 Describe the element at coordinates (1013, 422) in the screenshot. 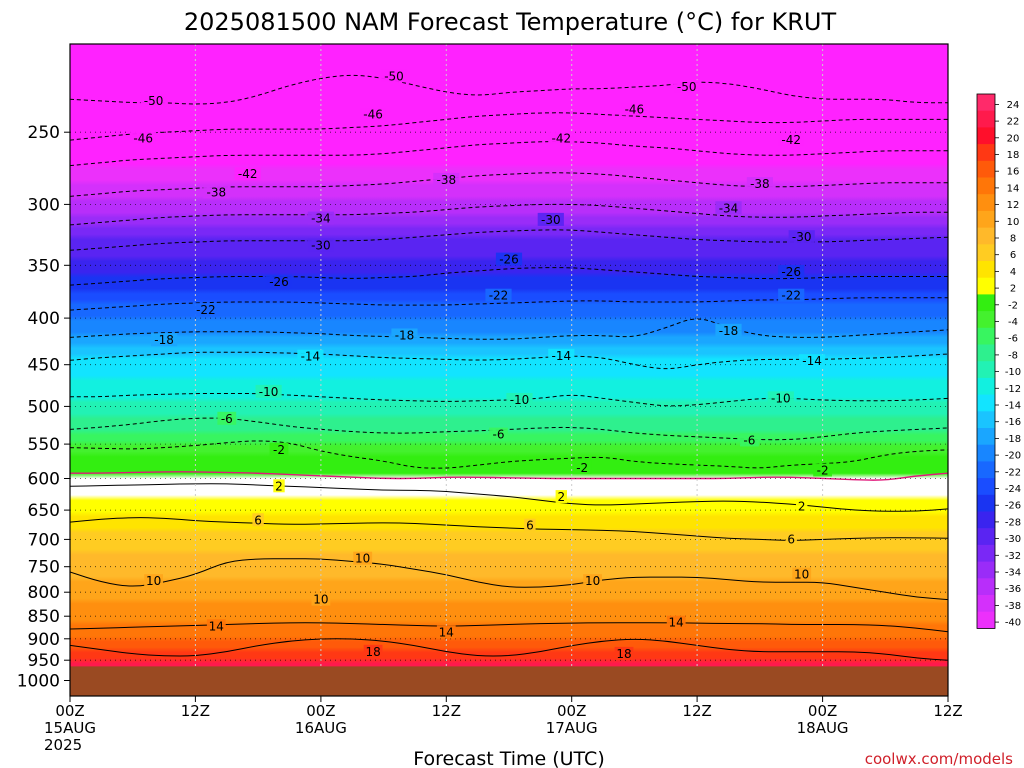

I see `colorbar-label: -16` at that location.